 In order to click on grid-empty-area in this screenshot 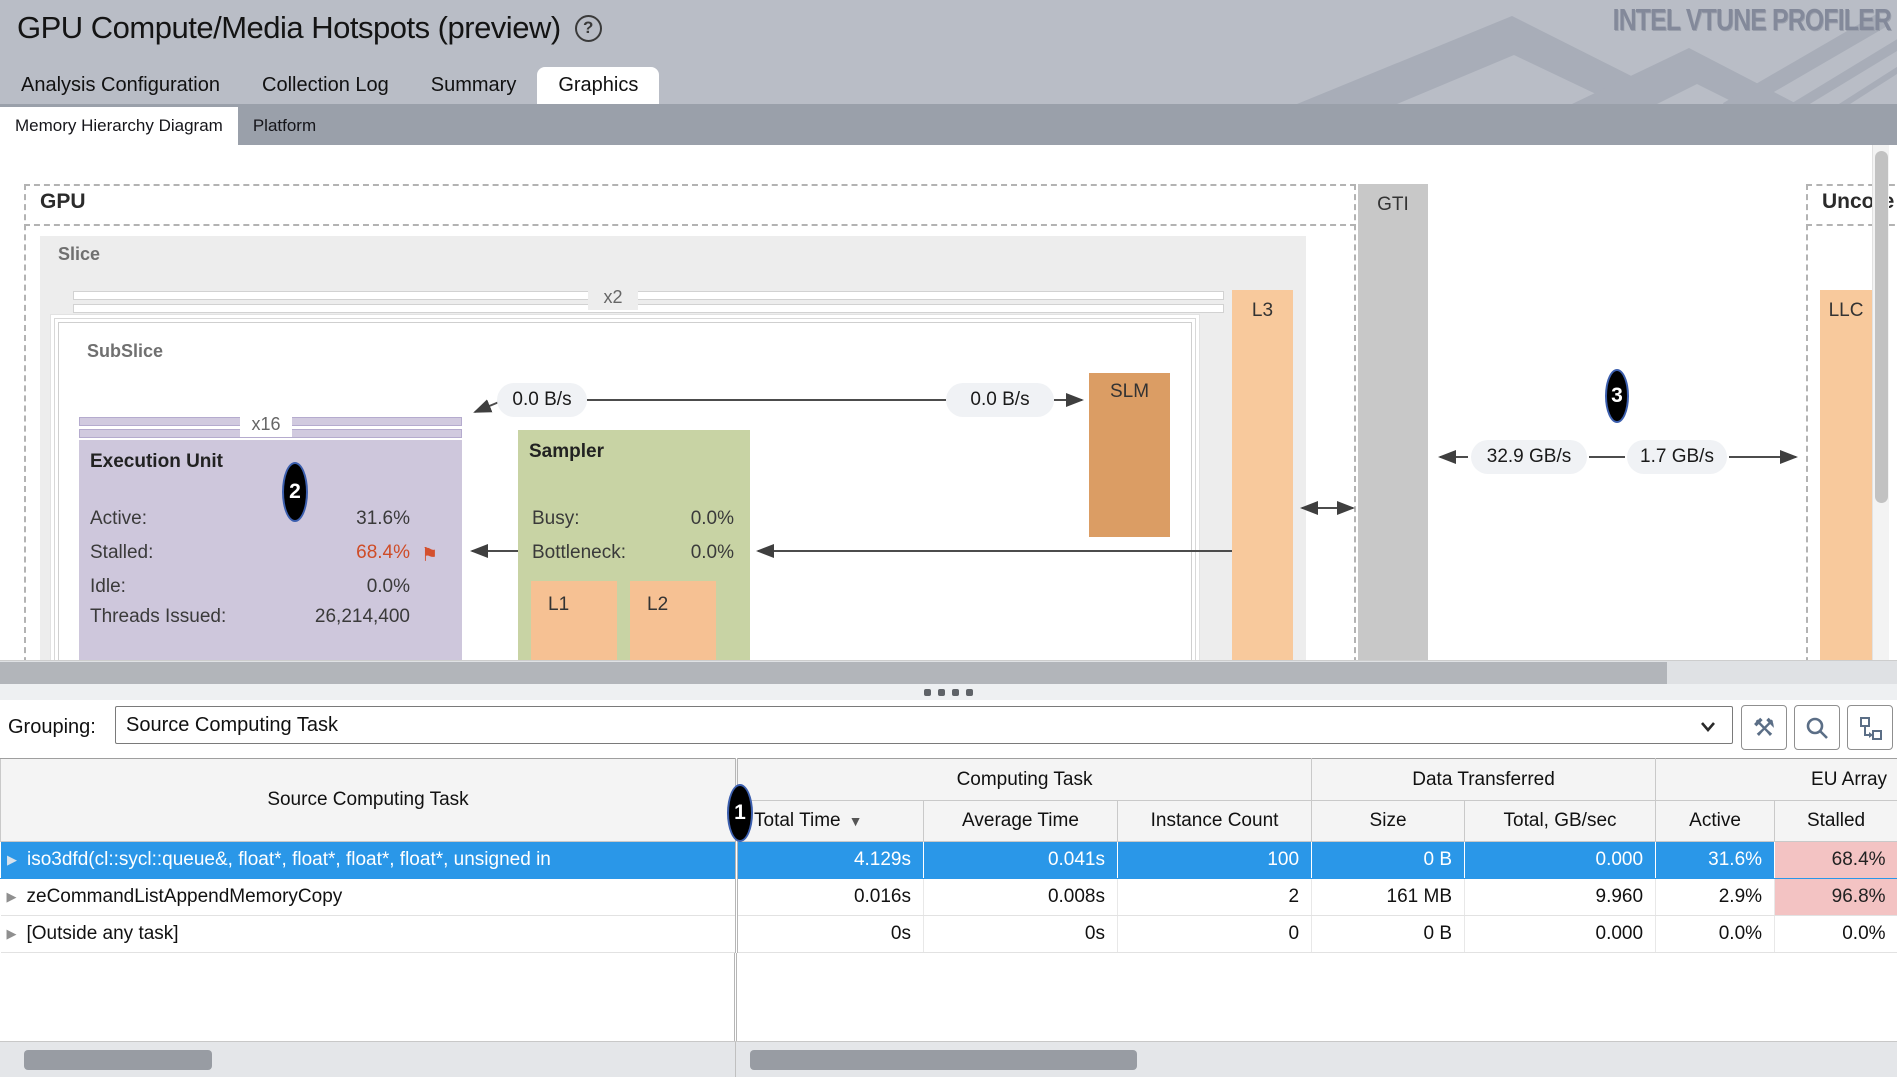, I will do `click(948, 997)`.